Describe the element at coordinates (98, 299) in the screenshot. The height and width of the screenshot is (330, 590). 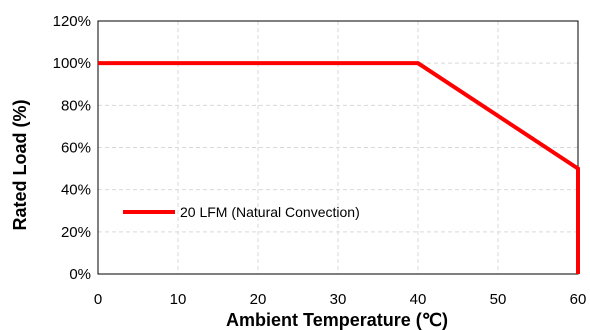
I see `x-tick-label: 0` at that location.